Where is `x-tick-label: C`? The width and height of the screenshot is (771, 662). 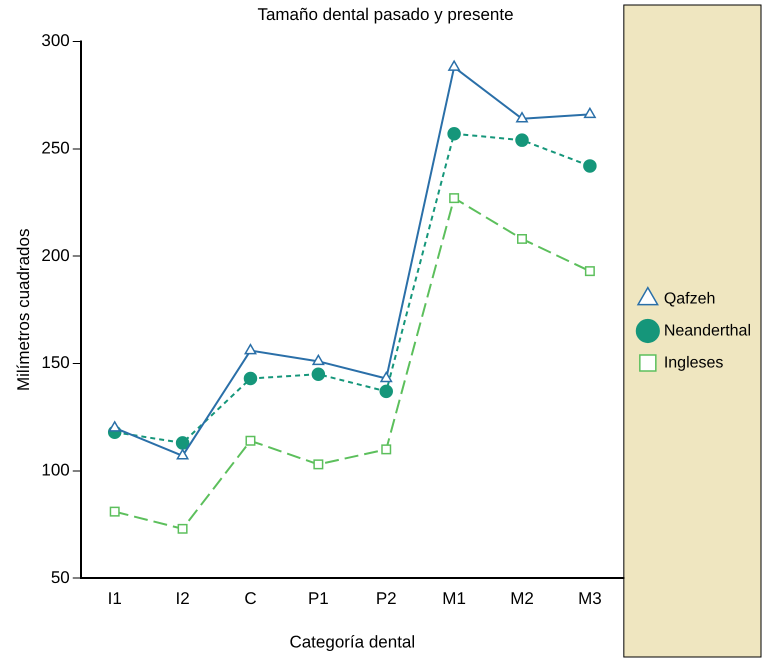 x-tick-label: C is located at coordinates (250, 598).